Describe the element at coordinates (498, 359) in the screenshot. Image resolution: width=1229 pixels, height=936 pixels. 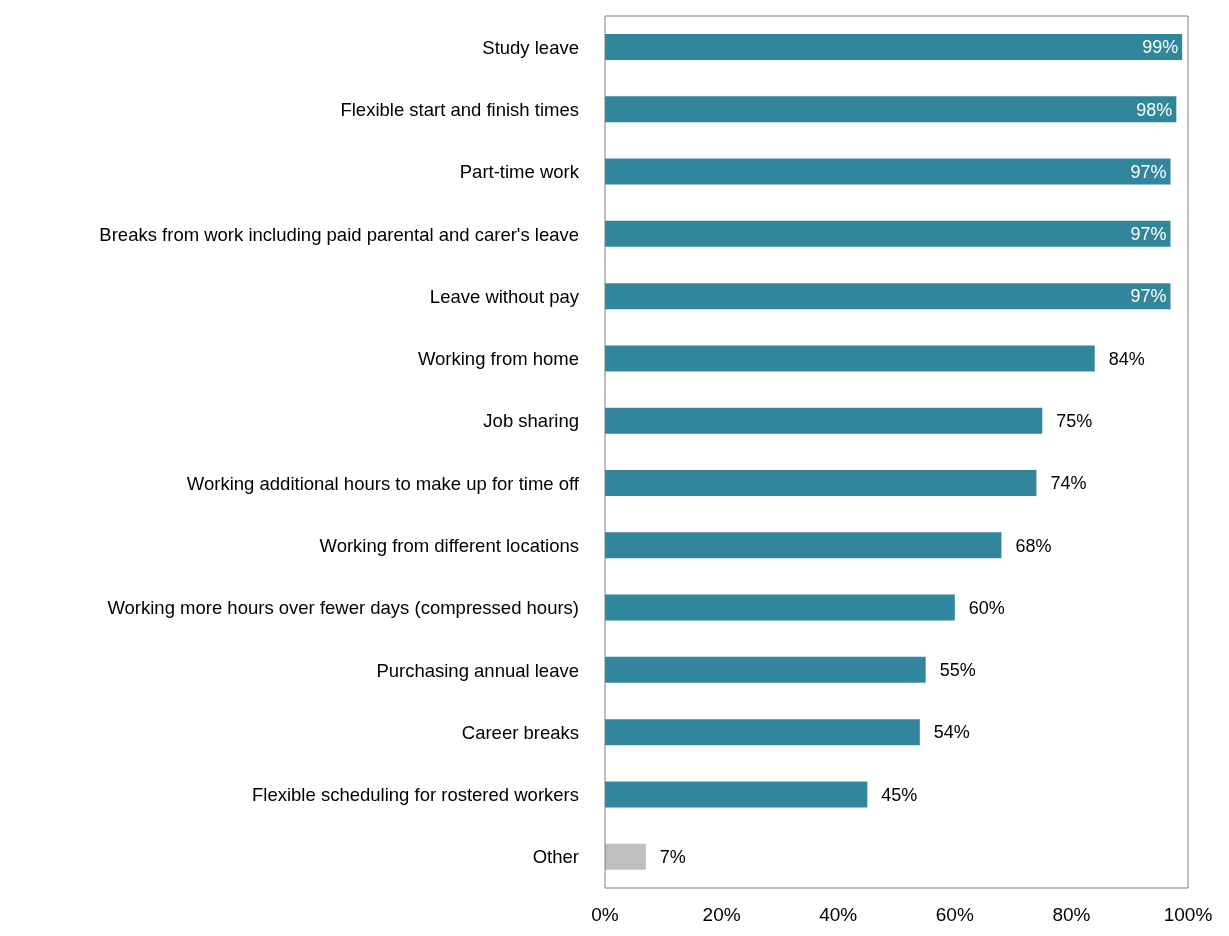
I see `y-tick-label: Working from home` at that location.